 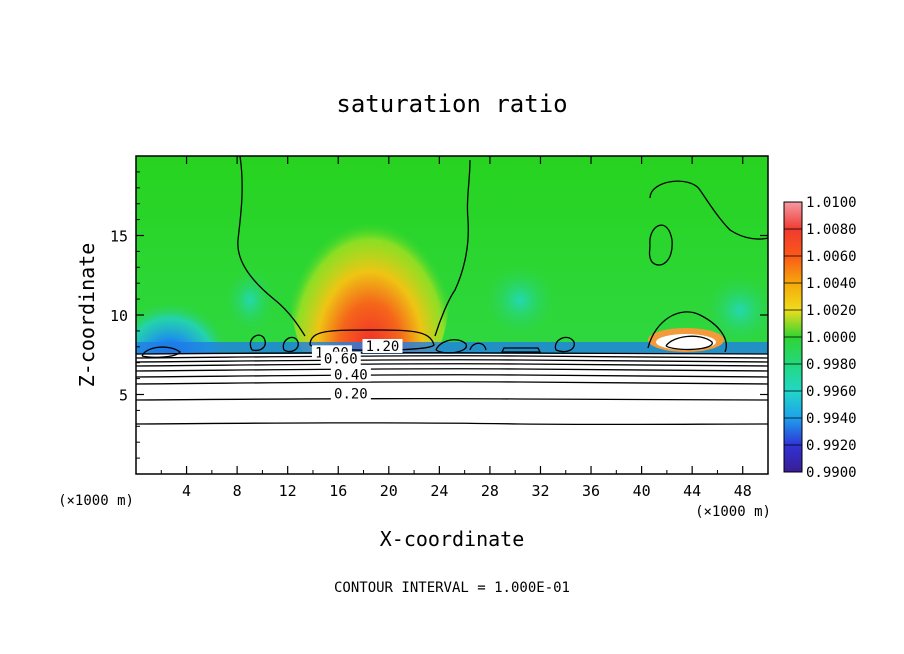 I want to click on x-tick-label-12: 12, so click(x=288, y=491).